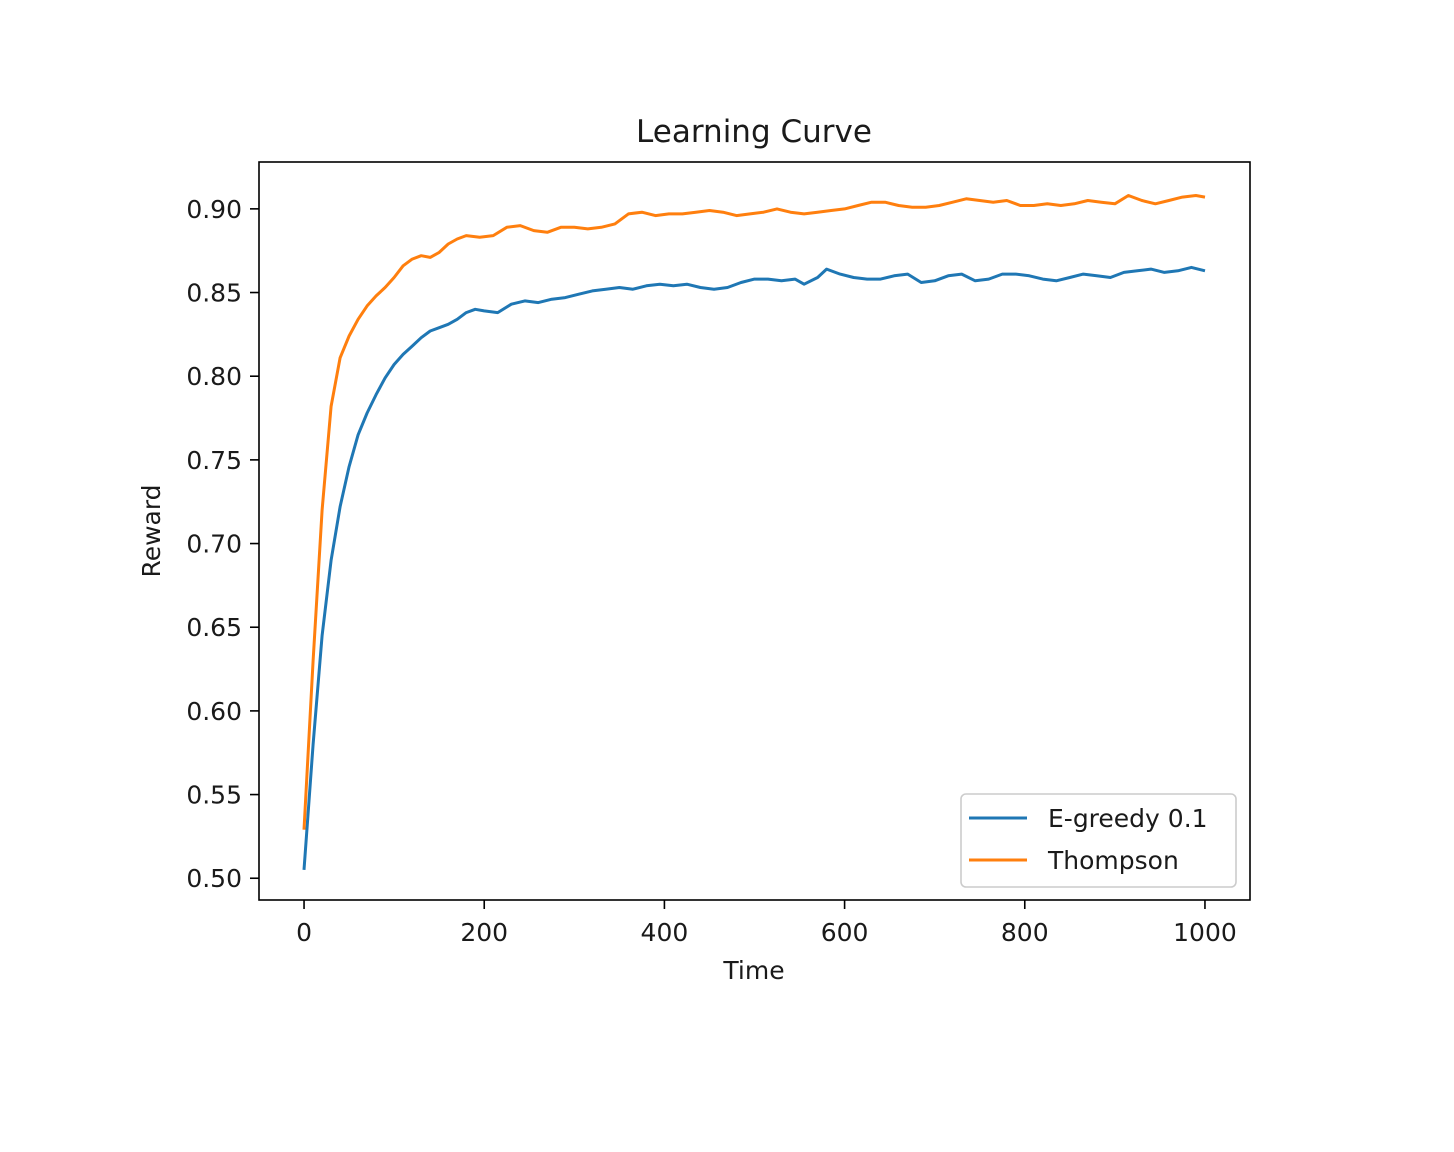  Describe the element at coordinates (214, 293) in the screenshot. I see `y-tick-label: 0.85` at that location.